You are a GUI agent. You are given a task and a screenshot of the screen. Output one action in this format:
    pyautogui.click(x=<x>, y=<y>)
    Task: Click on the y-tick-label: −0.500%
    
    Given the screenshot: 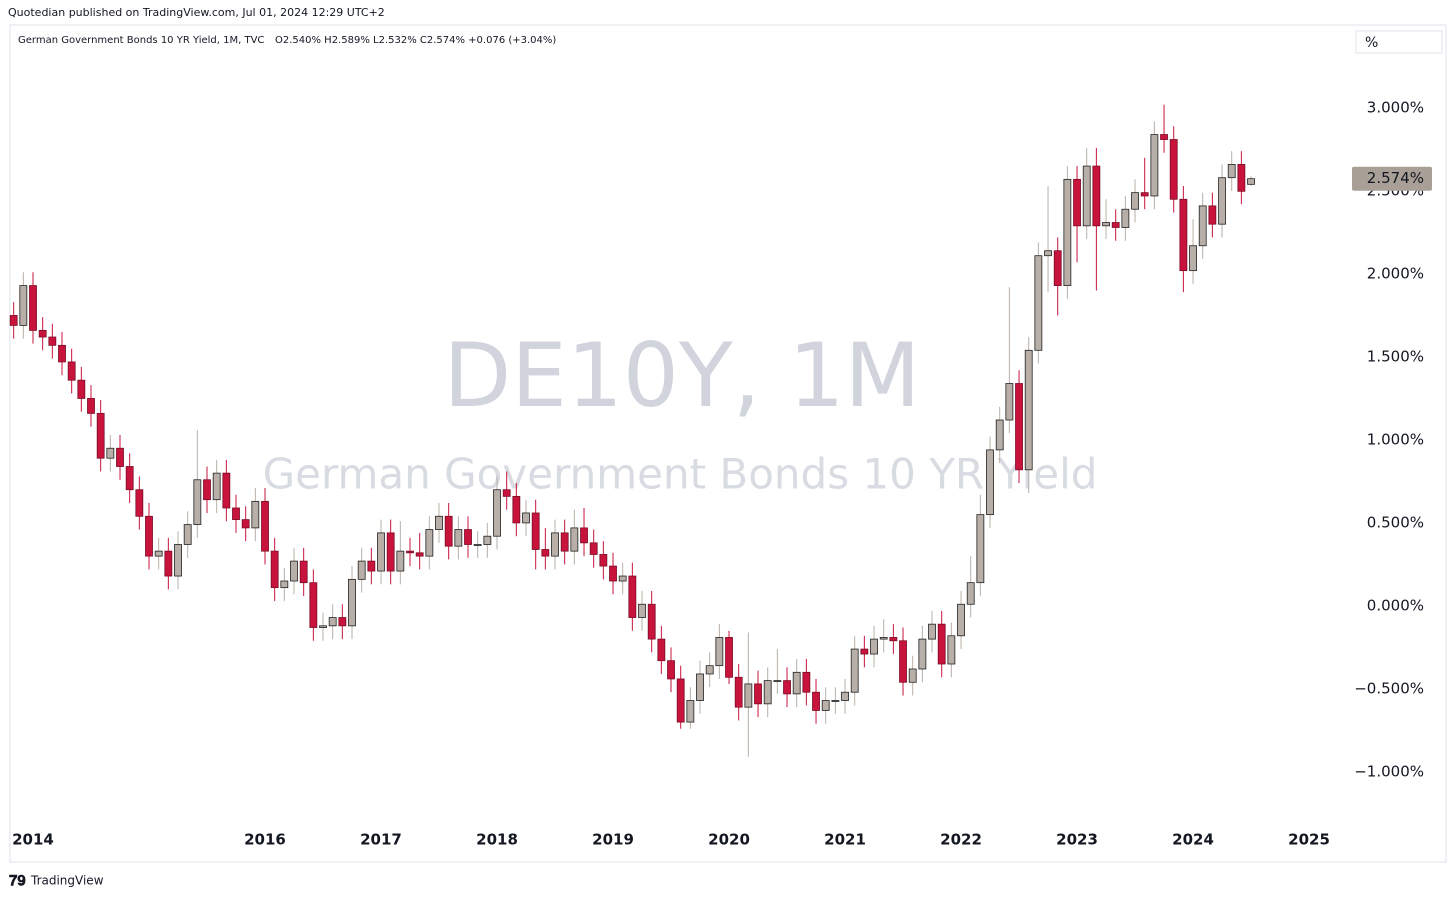 What is the action you would take?
    pyautogui.click(x=1389, y=688)
    